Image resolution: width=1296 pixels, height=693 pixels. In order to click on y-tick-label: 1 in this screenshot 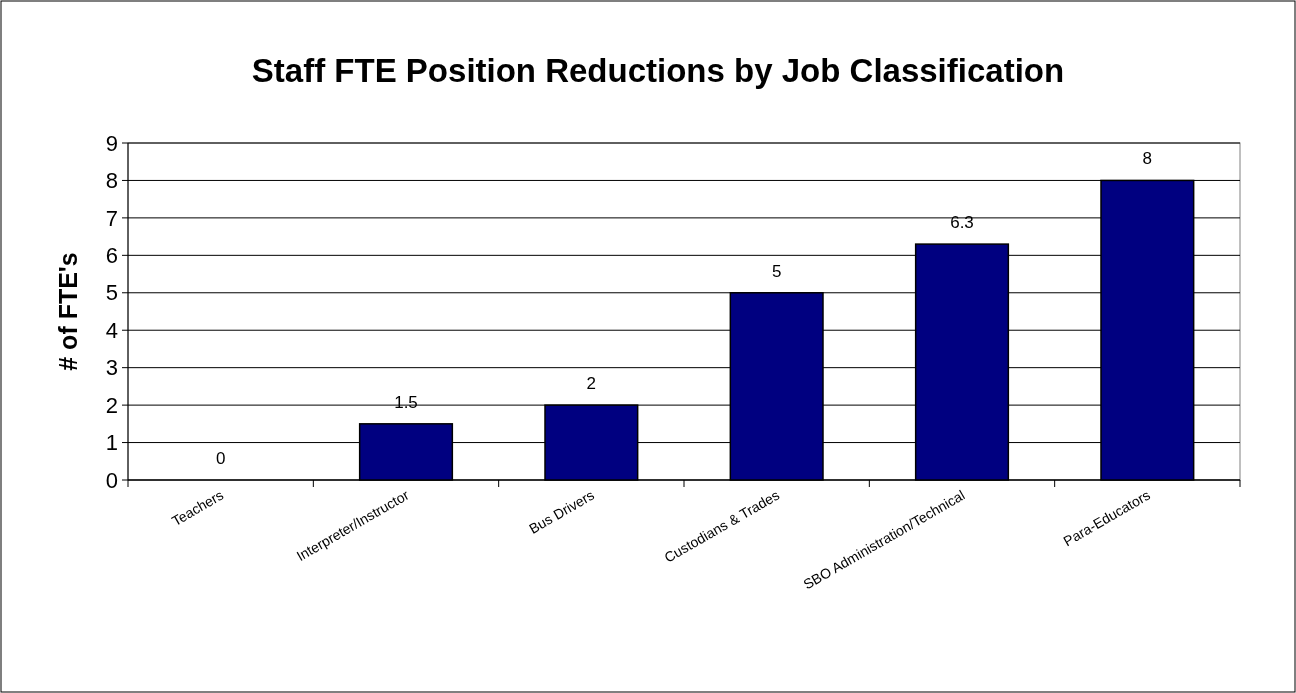, I will do `click(111, 443)`.